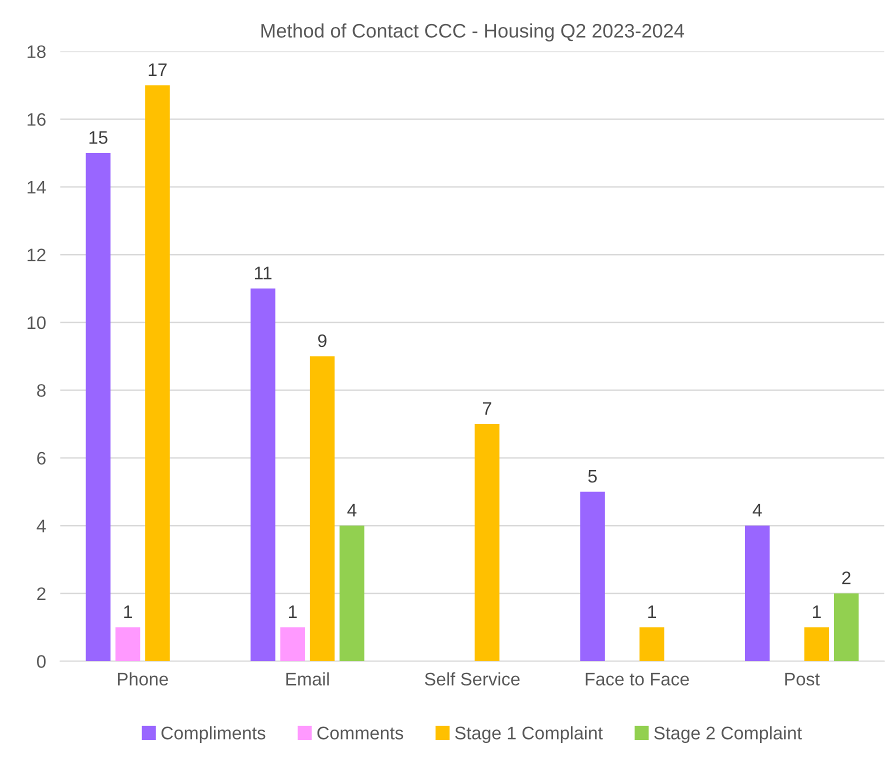  What do you see at coordinates (41, 390) in the screenshot?
I see `y-tick-label: 8` at bounding box center [41, 390].